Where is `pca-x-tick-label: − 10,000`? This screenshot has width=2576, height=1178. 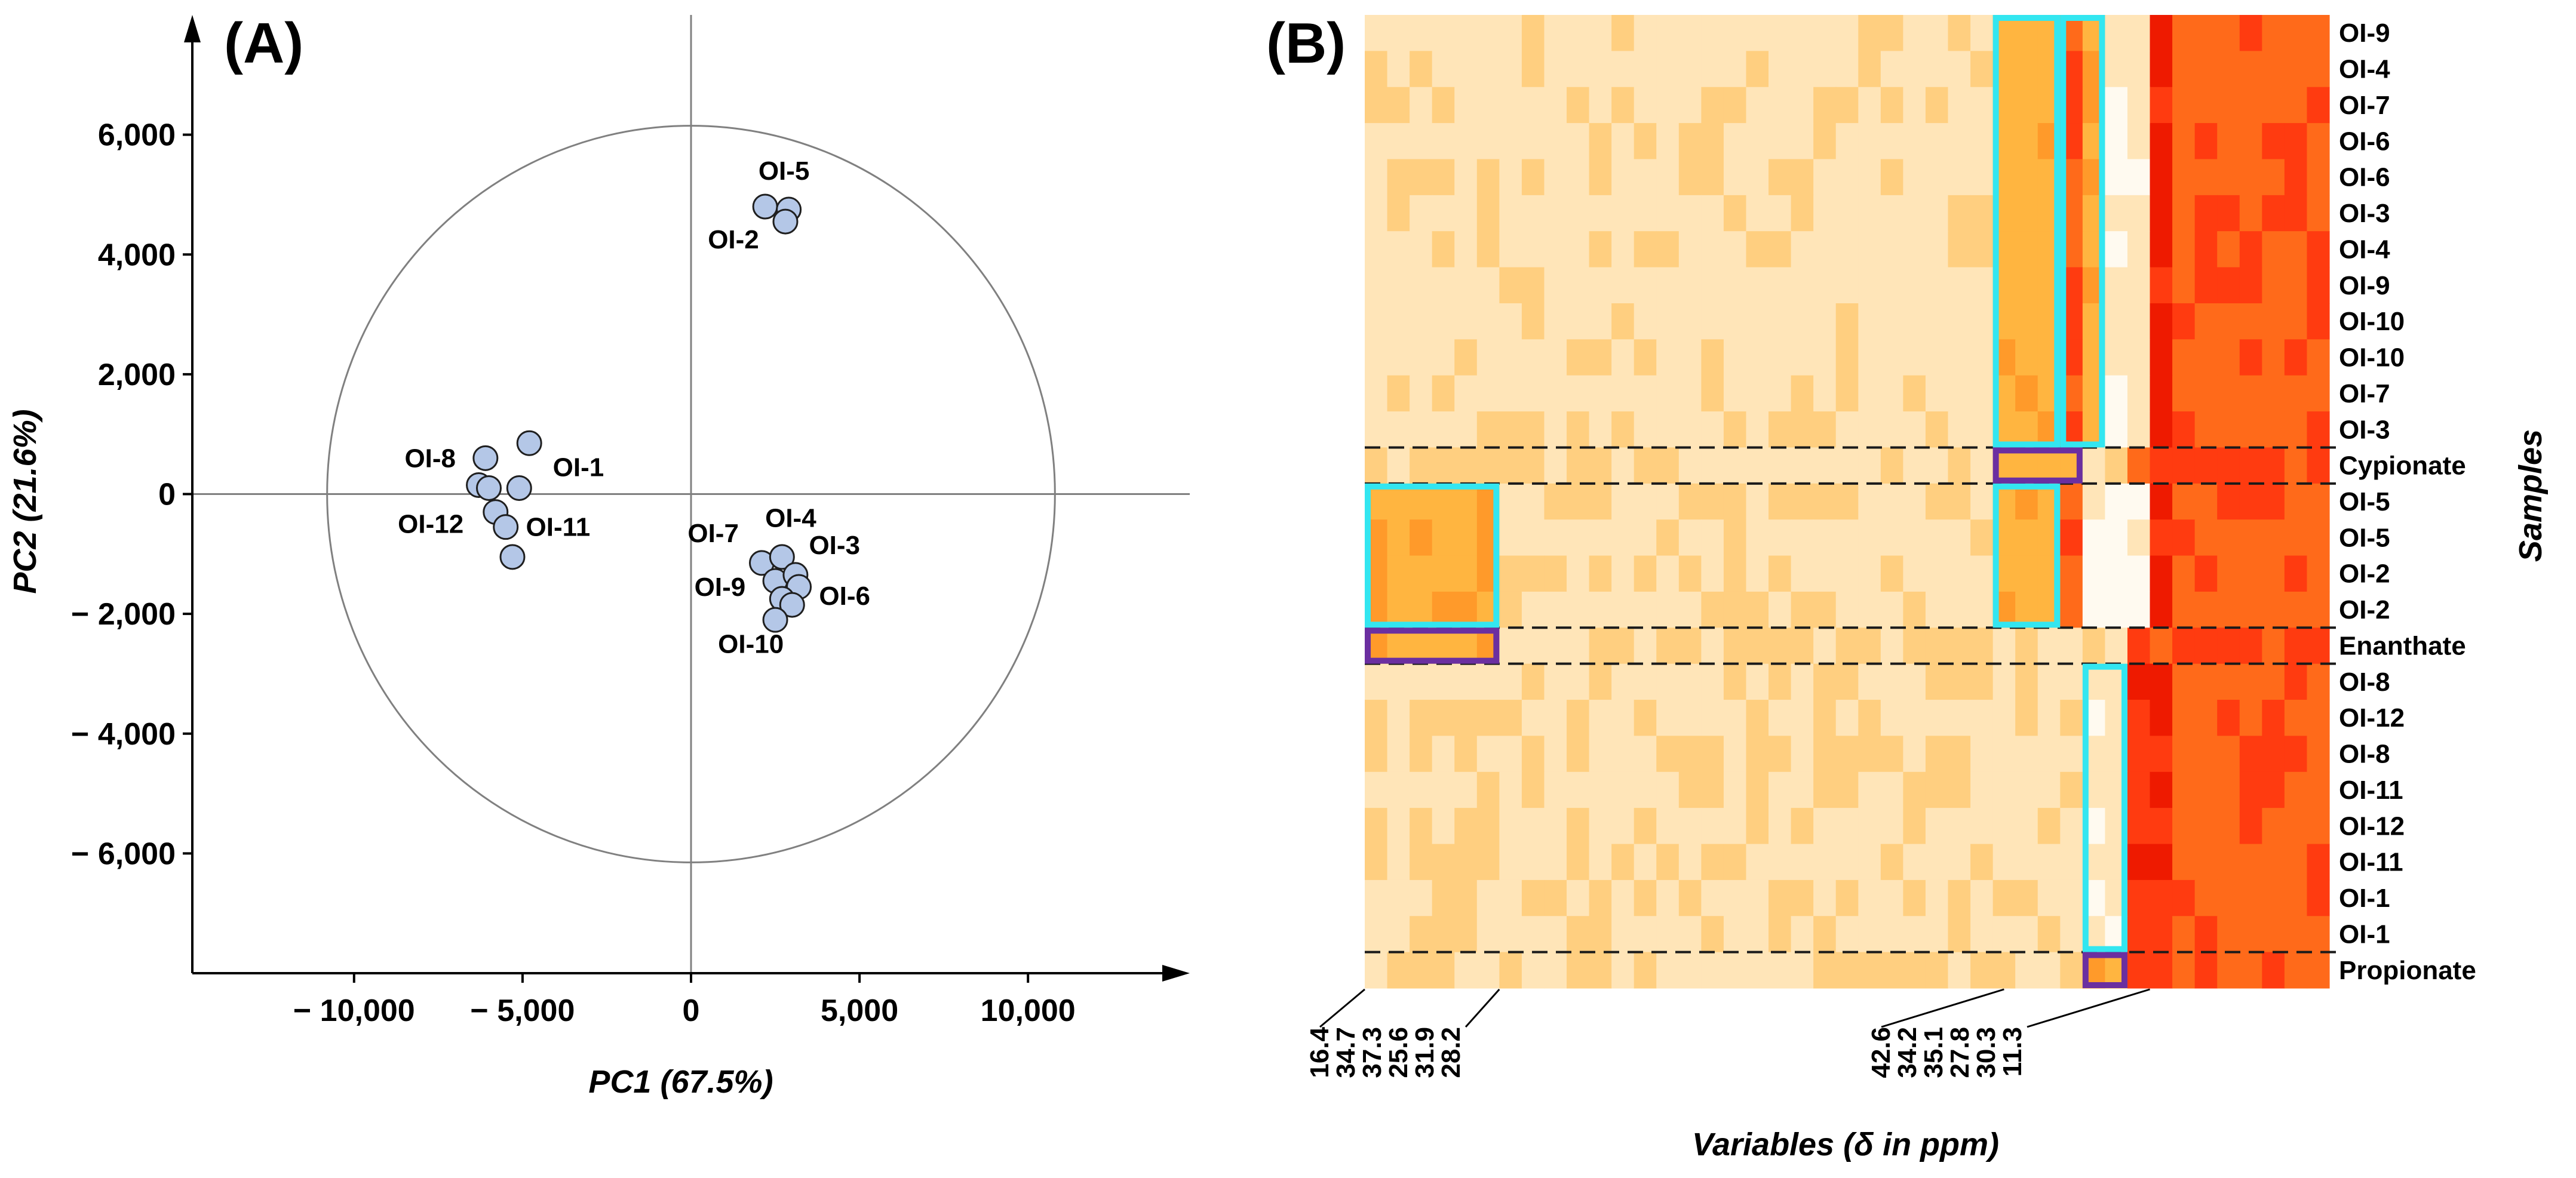
pca-x-tick-label: − 10,000 is located at coordinates (354, 1011).